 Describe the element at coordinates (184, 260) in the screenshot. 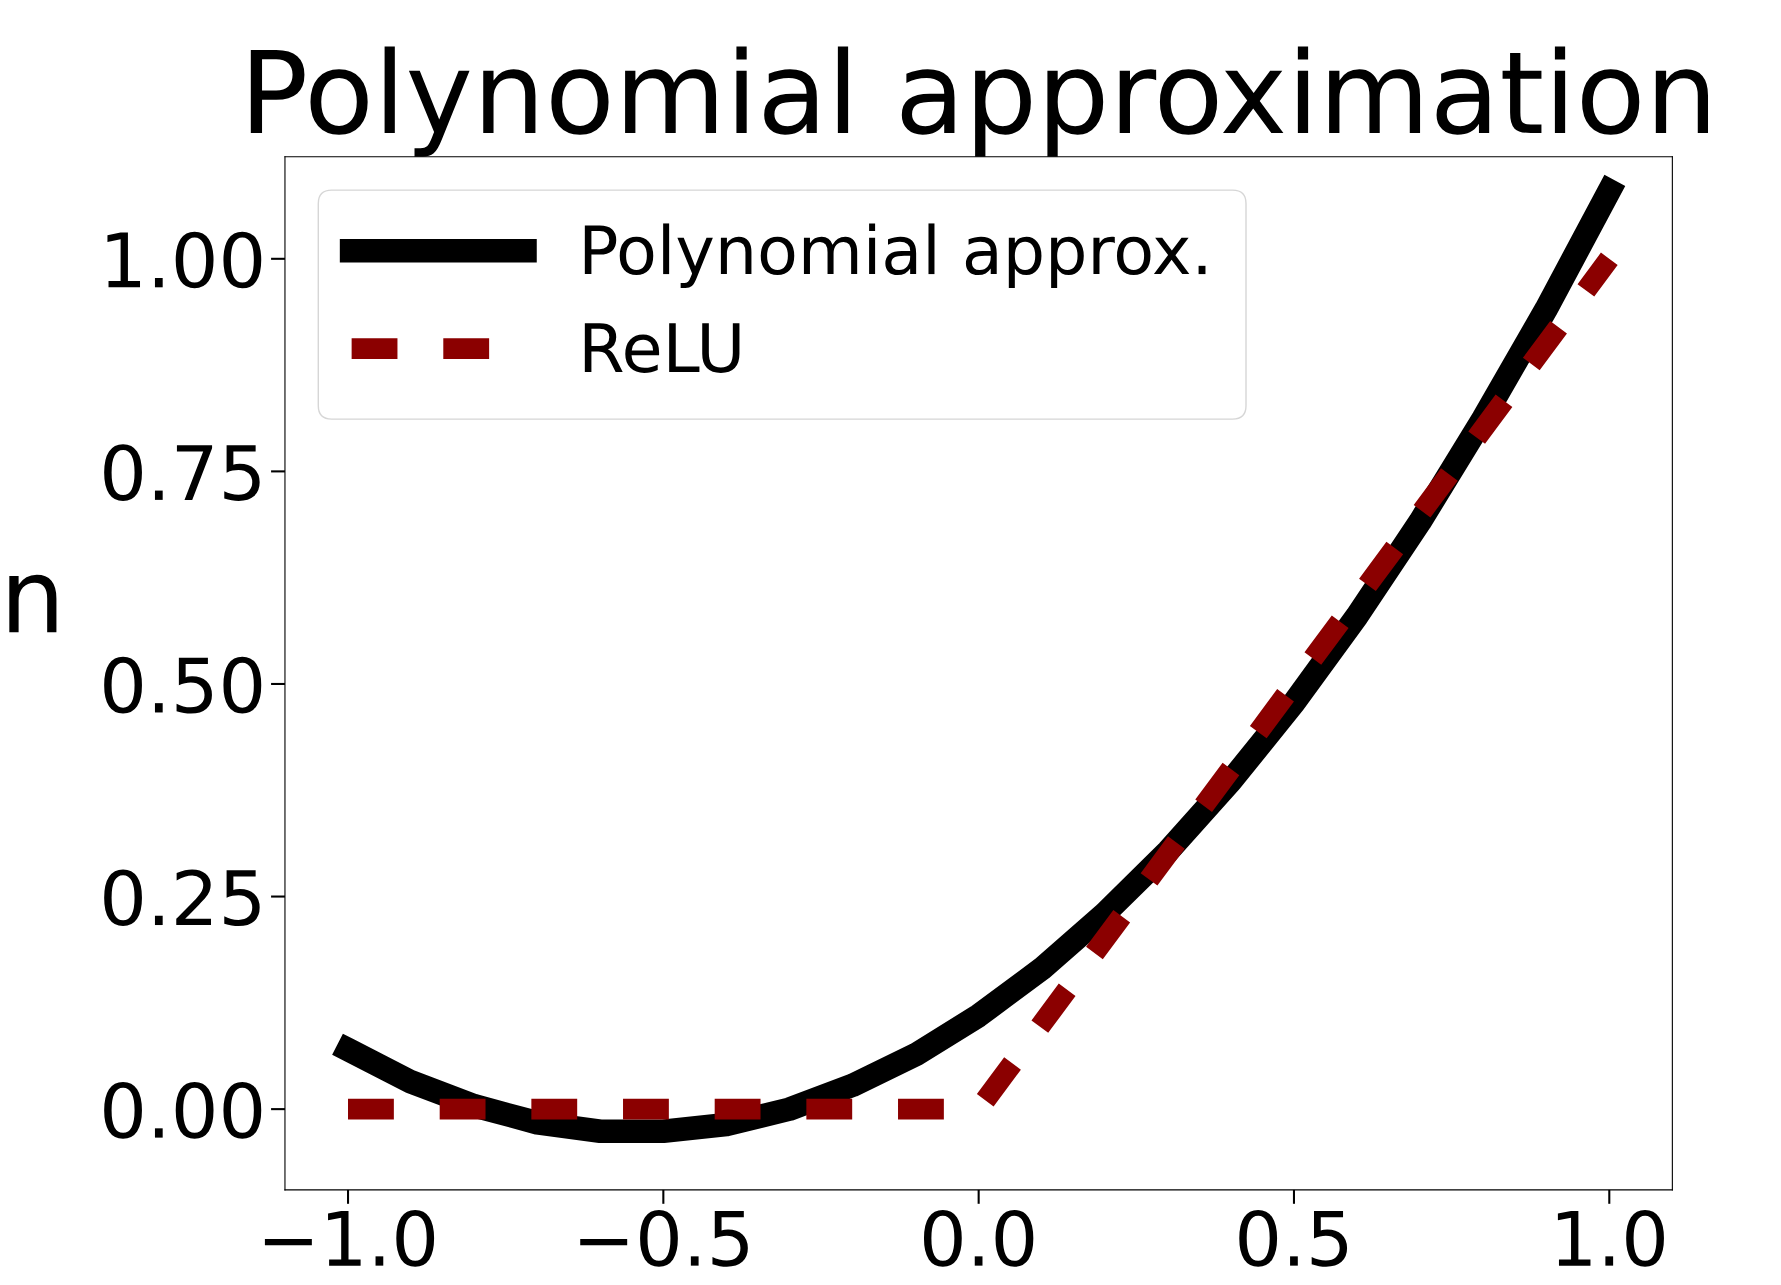

I see `y-tick-label: 1.00` at that location.